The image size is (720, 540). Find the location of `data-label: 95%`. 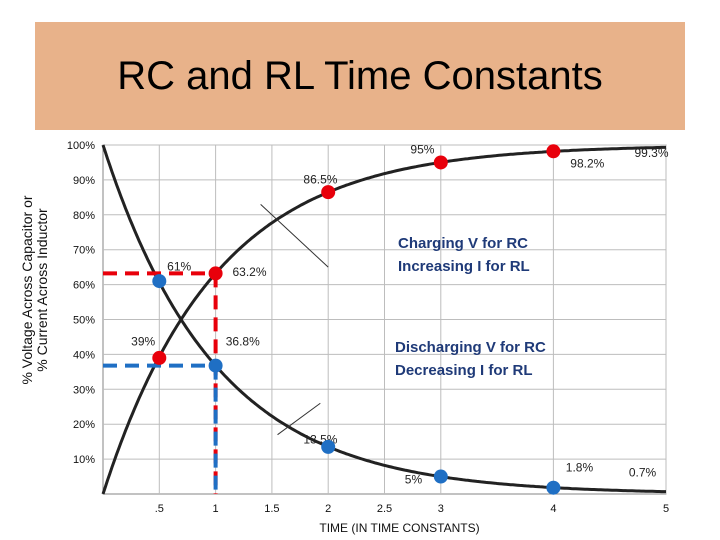

data-label: 95% is located at coordinates (422, 150).